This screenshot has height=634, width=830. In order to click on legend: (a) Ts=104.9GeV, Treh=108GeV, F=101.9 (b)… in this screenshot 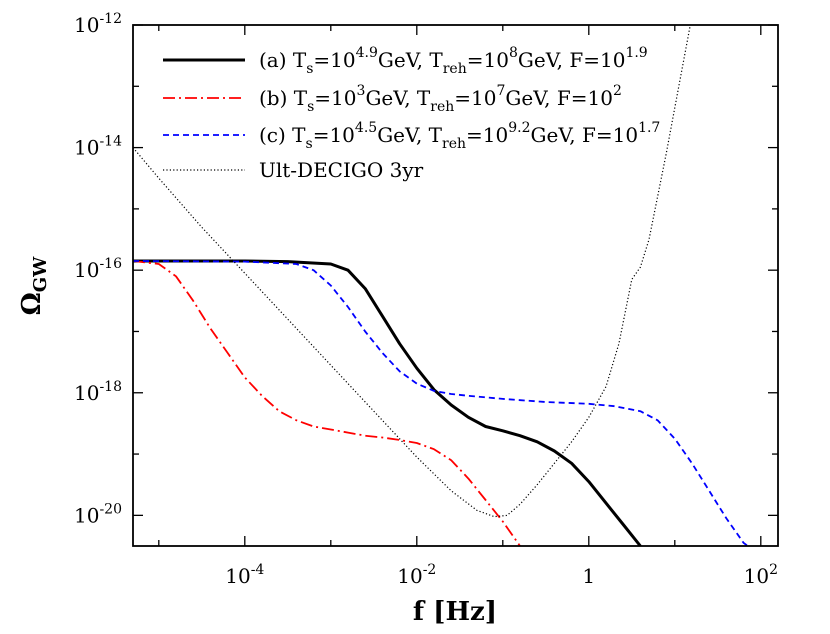, I will do `click(411, 113)`.